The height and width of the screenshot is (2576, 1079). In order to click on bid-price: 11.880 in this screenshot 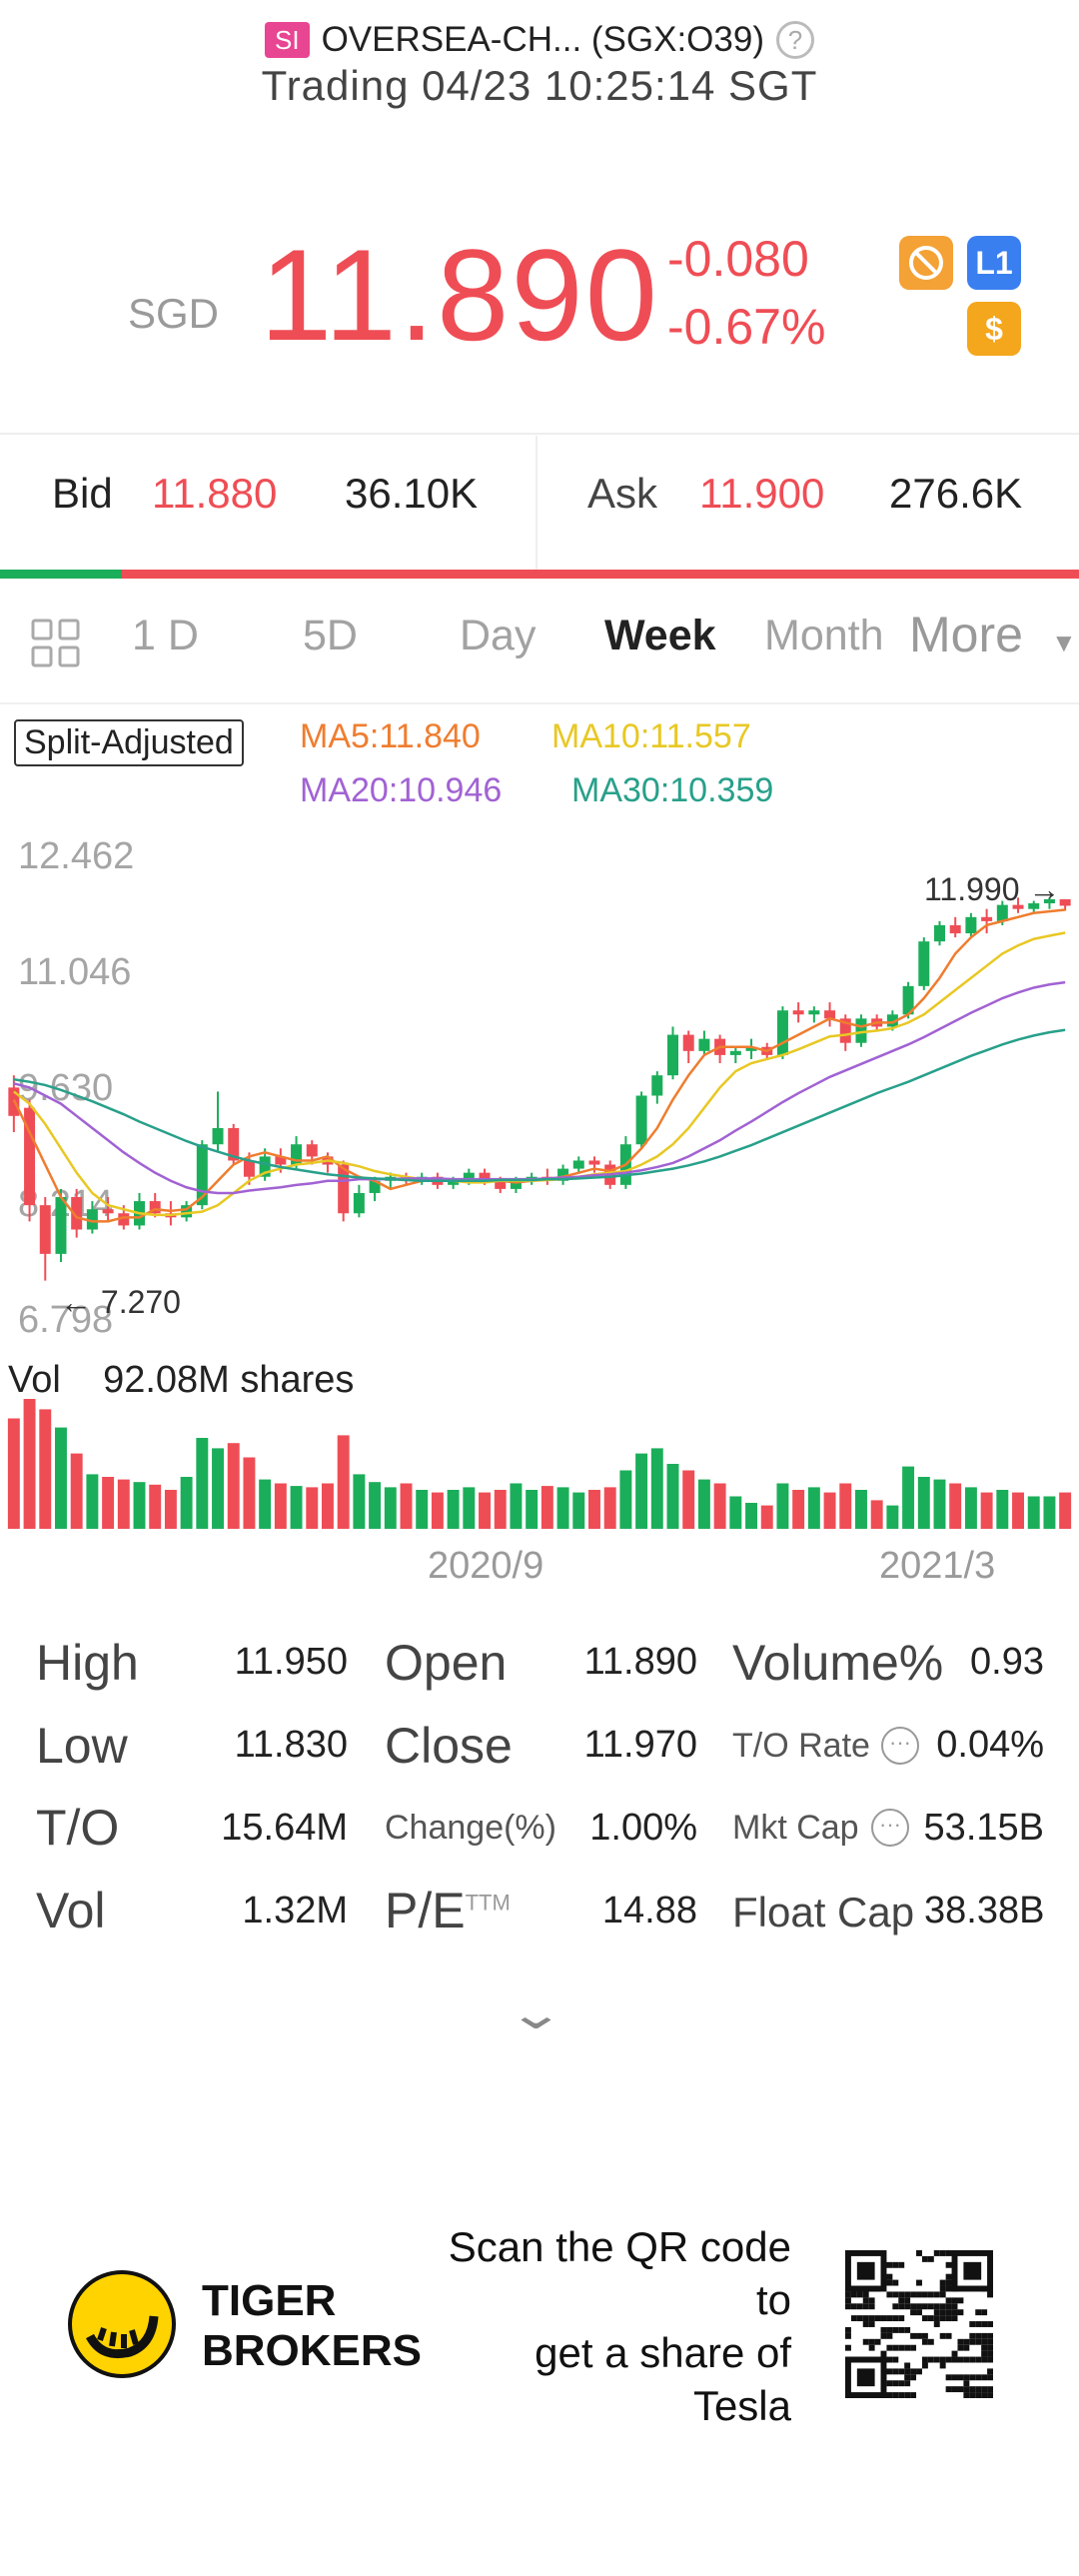, I will do `click(215, 493)`.